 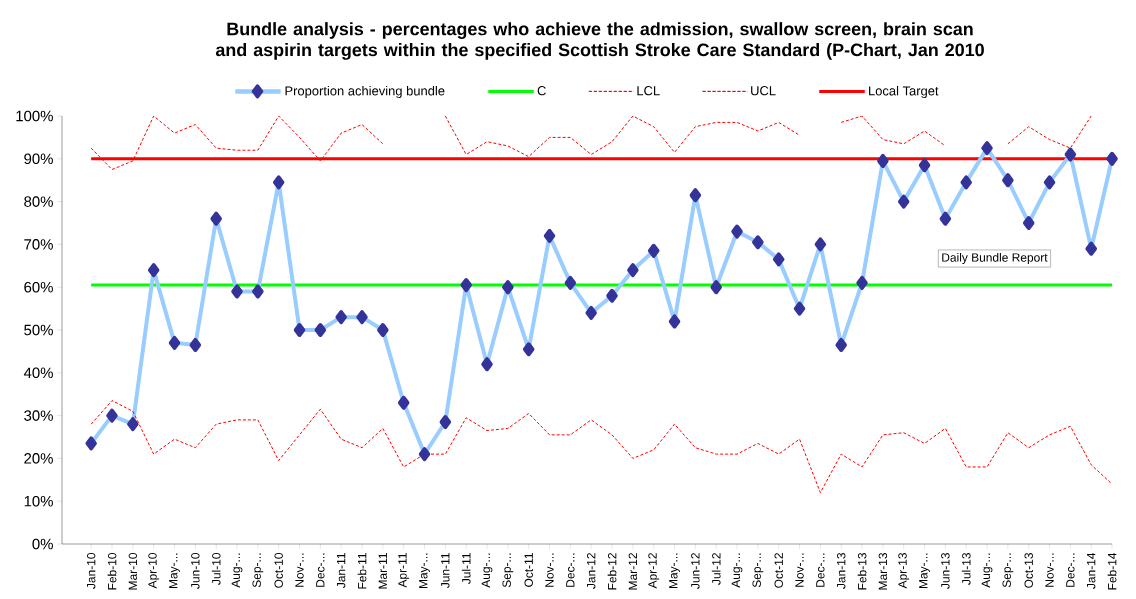 I want to click on x-tick-label: Jan-11, so click(x=341, y=570).